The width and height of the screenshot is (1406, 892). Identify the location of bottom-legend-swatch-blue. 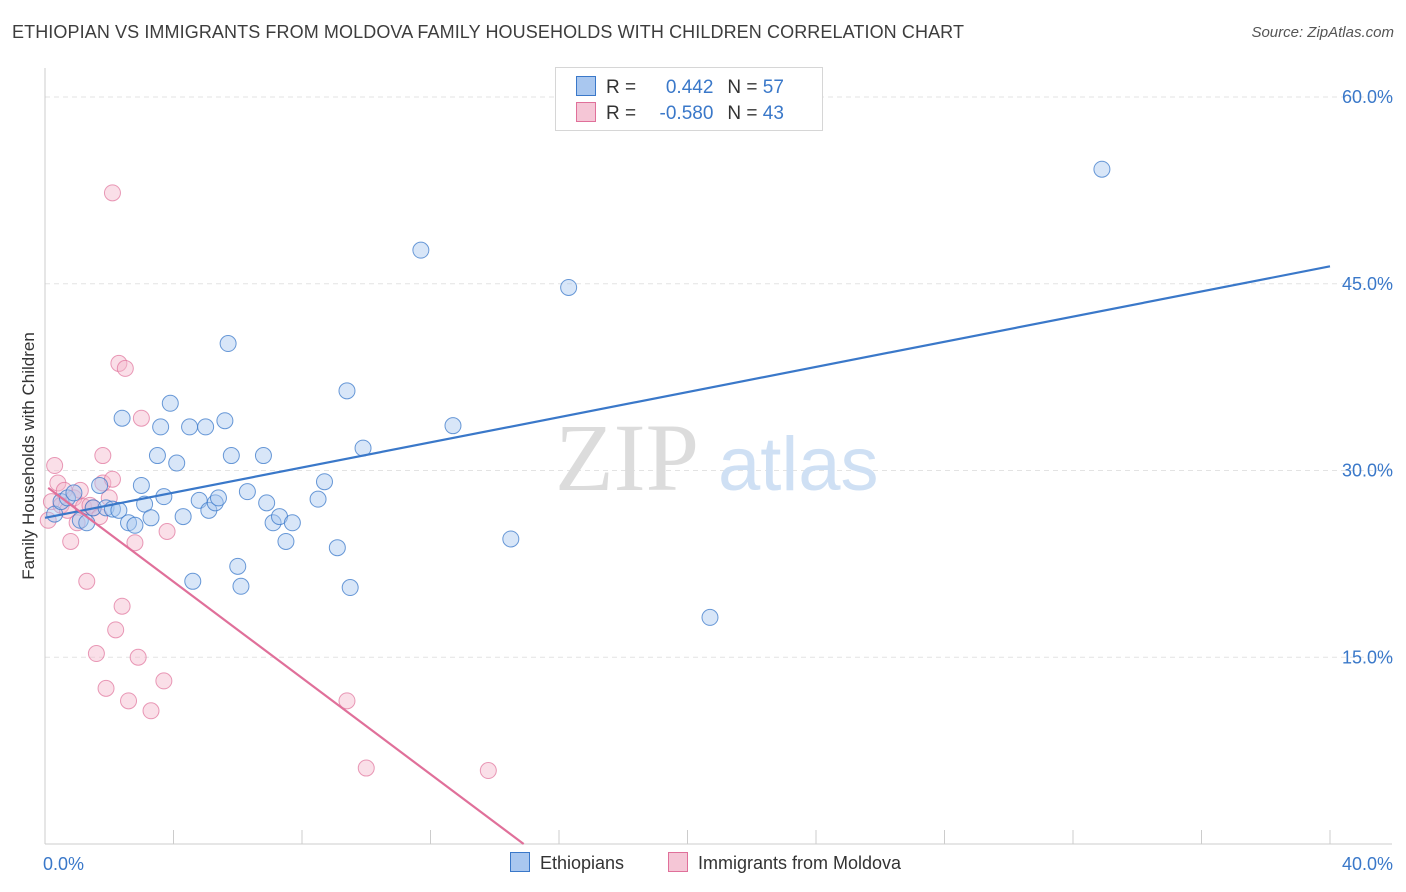
(520, 862).